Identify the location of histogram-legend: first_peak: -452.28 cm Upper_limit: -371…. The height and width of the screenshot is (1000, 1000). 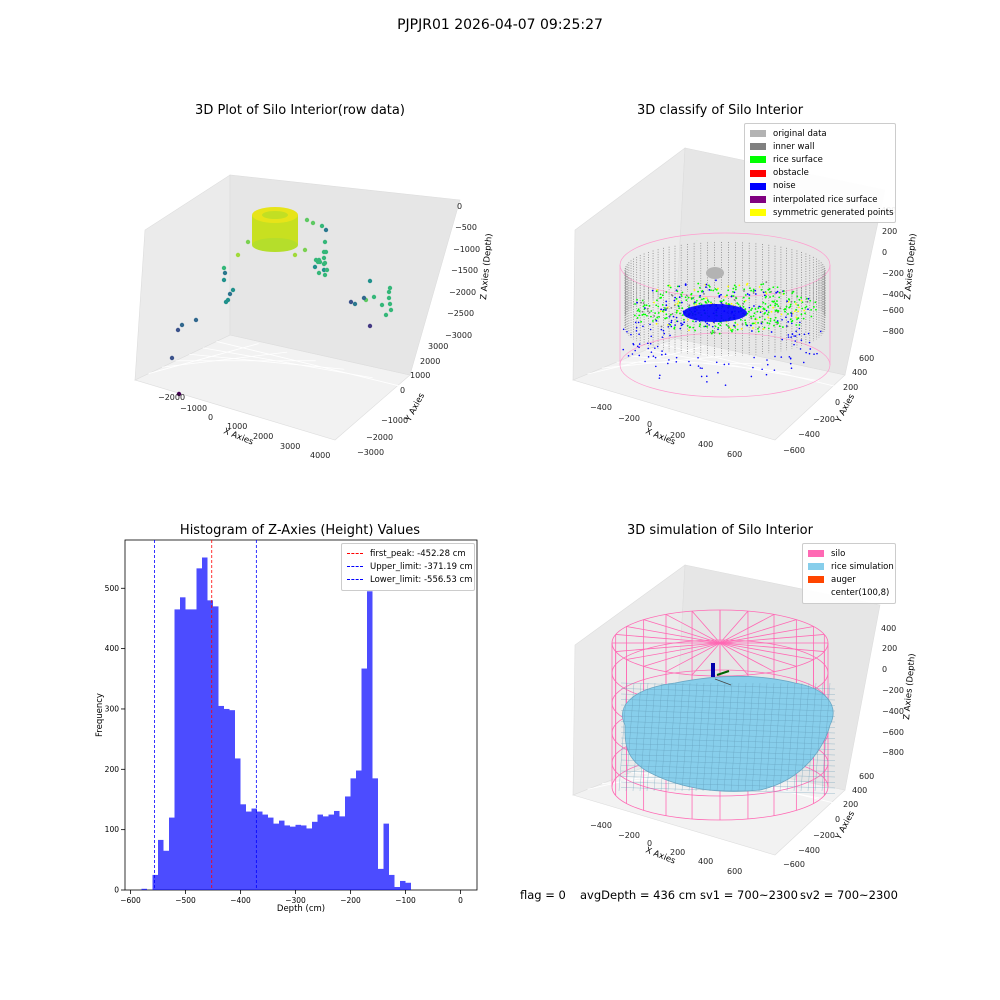
(408, 567).